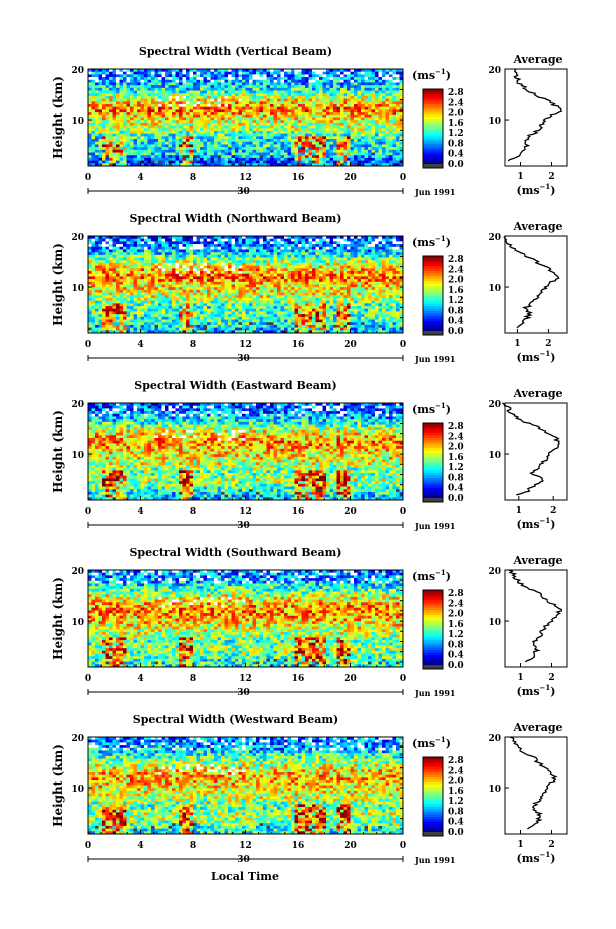 Image resolution: width=616 pixels, height=929 pixels. What do you see at coordinates (403, 178) in the screenshot?
I see `x-tick-label: 0` at bounding box center [403, 178].